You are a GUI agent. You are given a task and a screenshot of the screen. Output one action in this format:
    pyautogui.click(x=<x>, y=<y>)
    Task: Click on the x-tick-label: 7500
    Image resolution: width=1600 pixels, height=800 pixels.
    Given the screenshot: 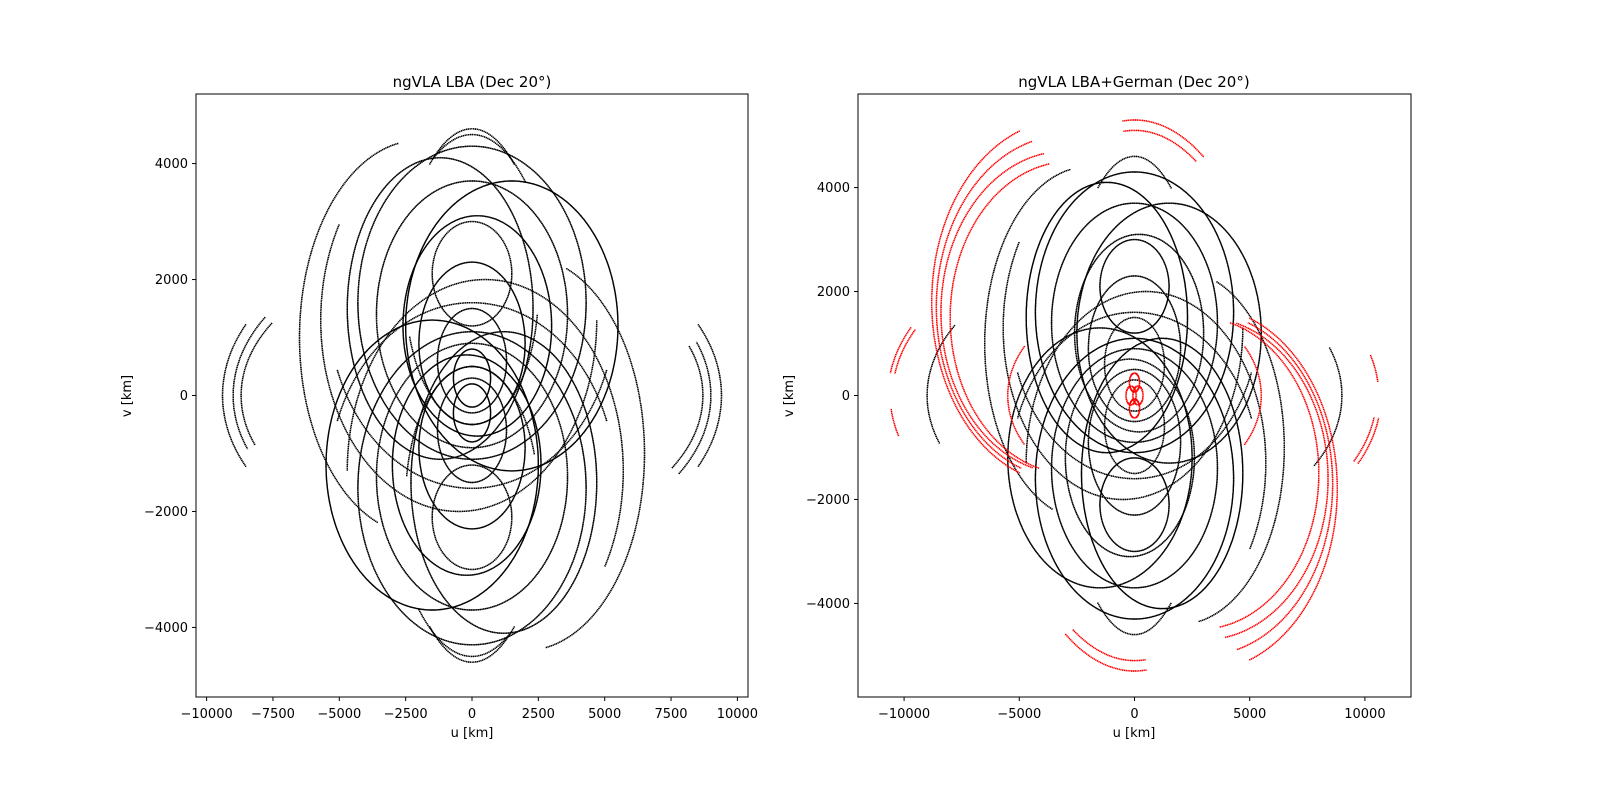 What is the action you would take?
    pyautogui.click(x=670, y=714)
    